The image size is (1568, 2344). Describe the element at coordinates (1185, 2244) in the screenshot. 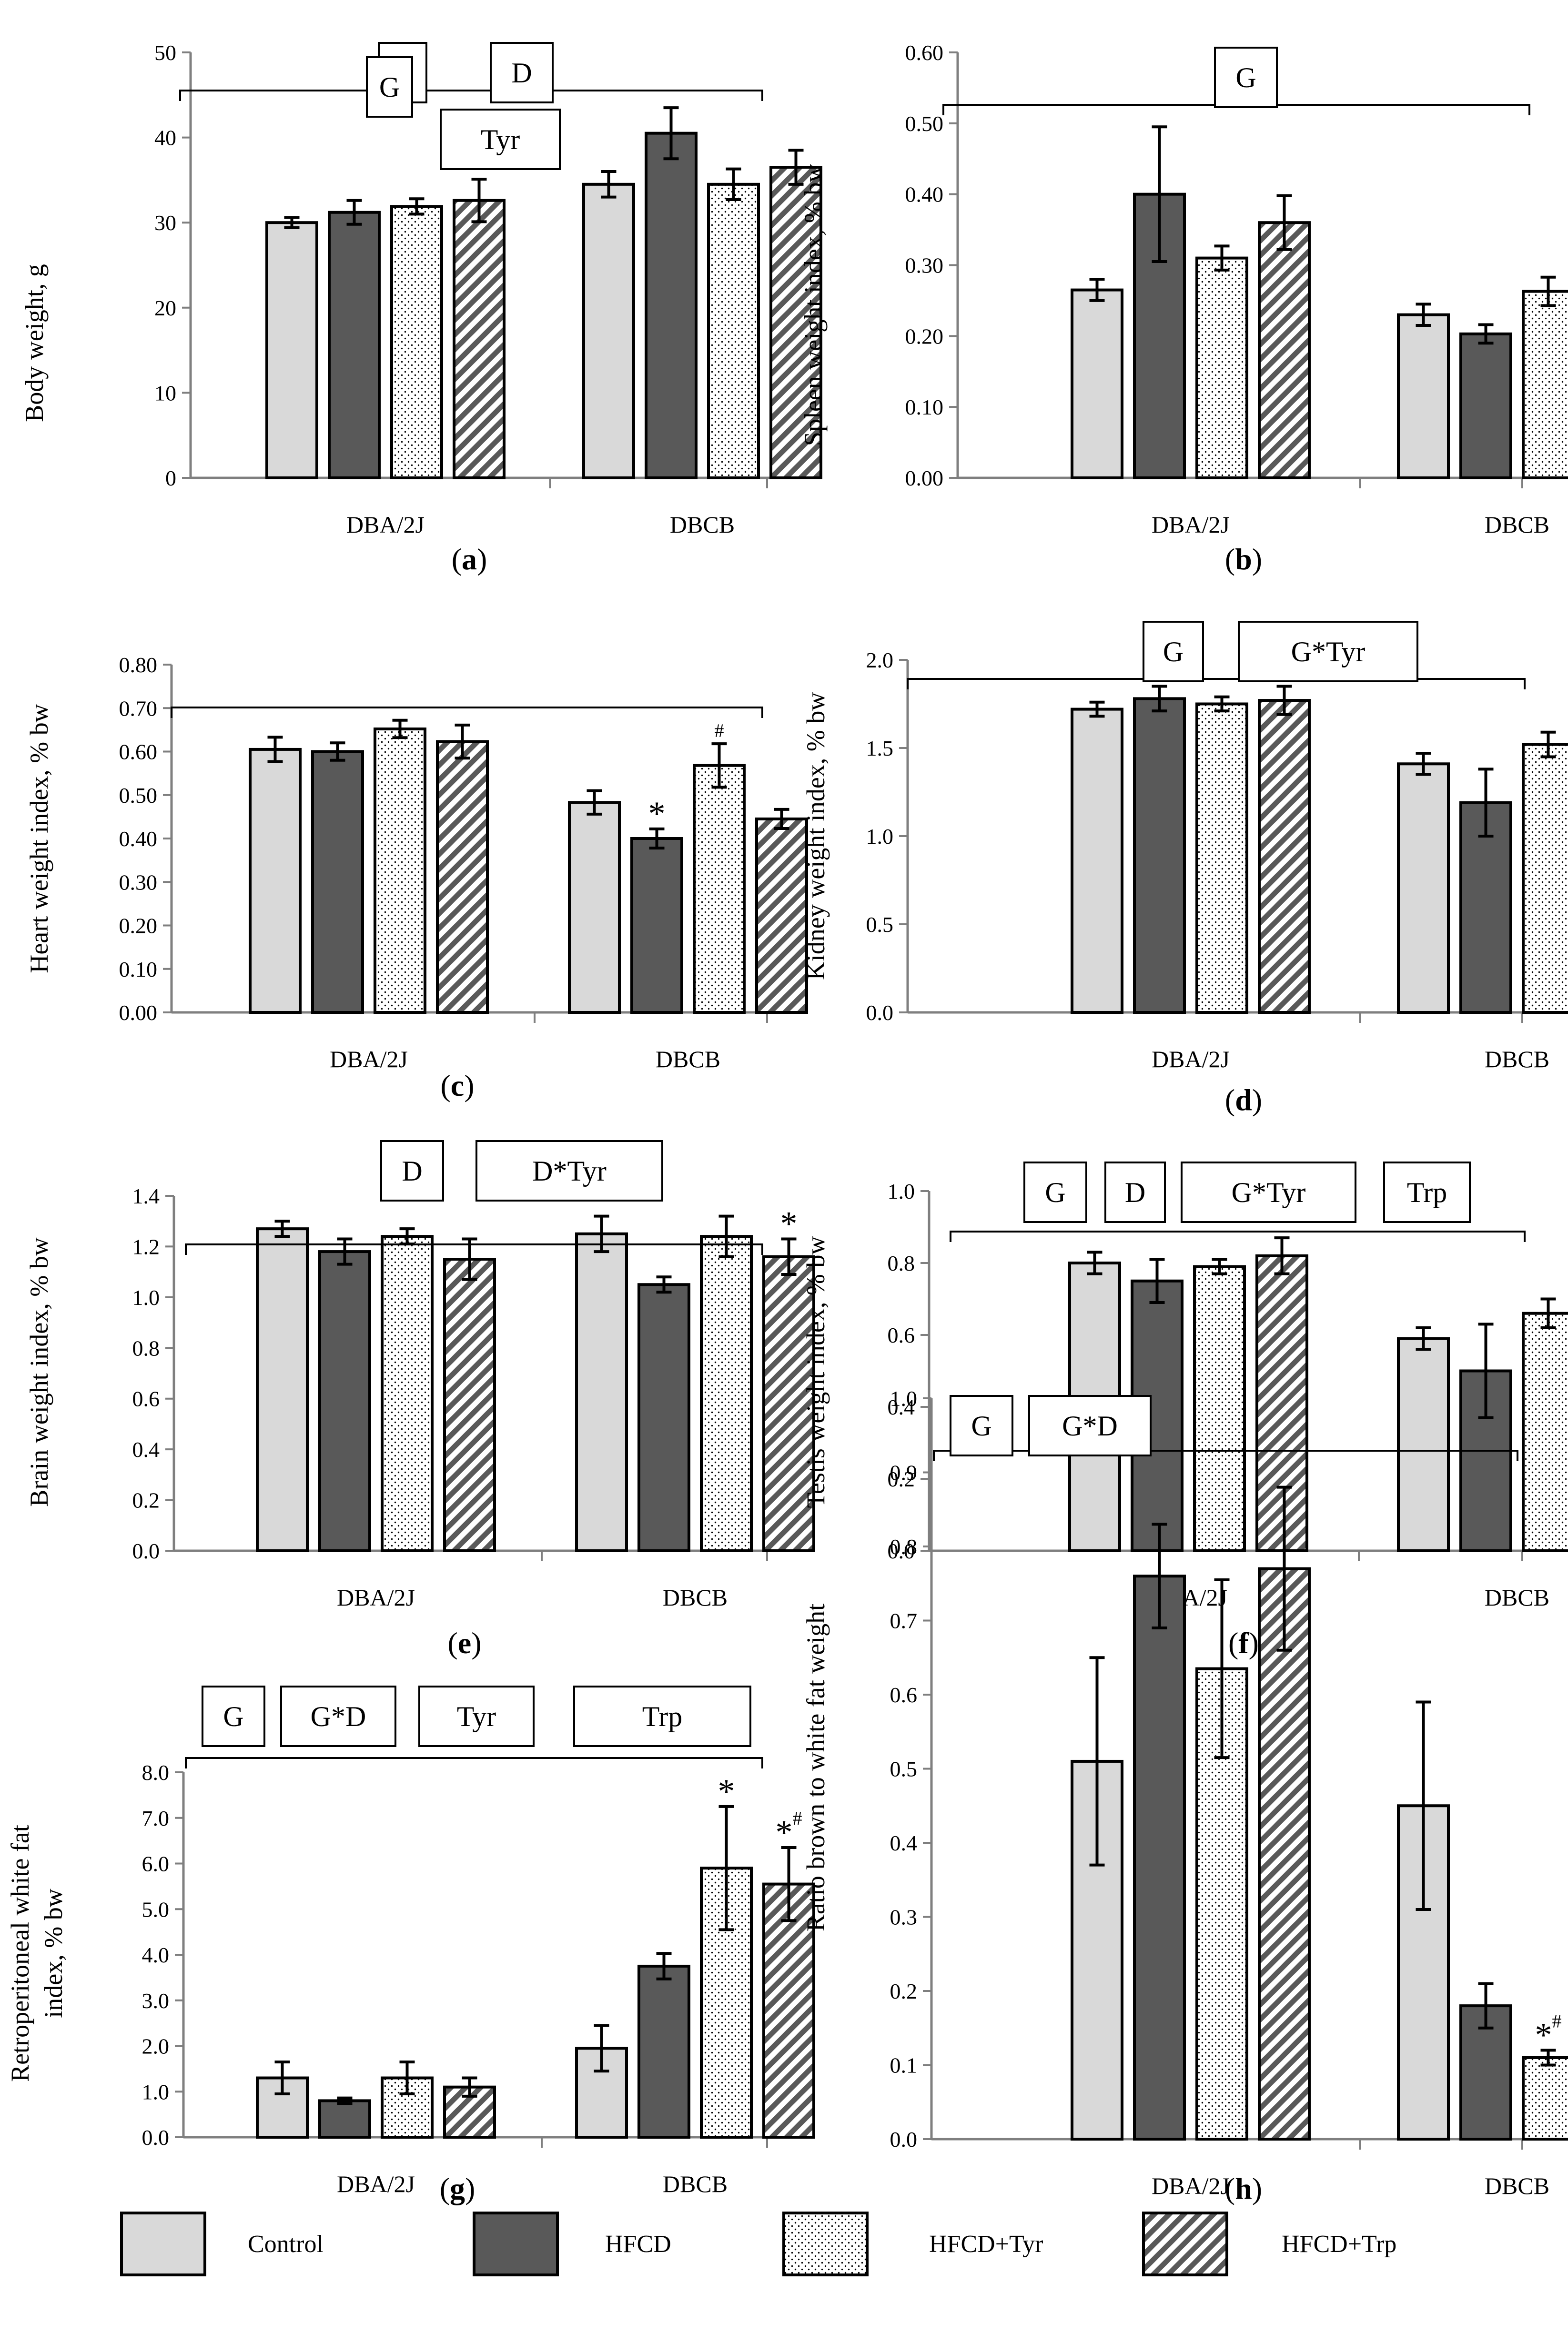

I see `legend-swatch-trp` at that location.